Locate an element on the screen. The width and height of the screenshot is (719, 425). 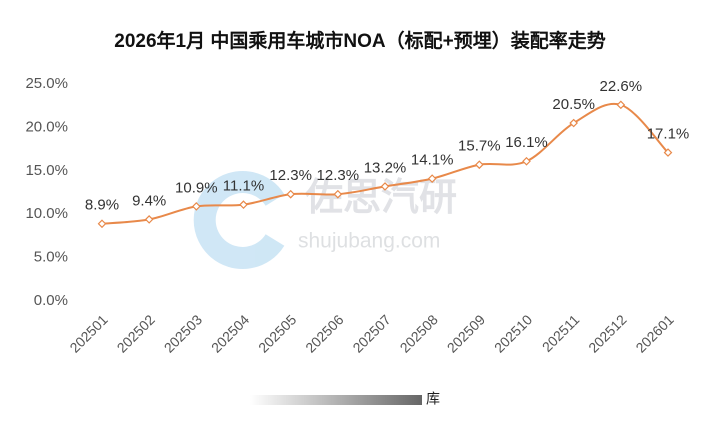
data-label: 9.4% is located at coordinates (149, 200).